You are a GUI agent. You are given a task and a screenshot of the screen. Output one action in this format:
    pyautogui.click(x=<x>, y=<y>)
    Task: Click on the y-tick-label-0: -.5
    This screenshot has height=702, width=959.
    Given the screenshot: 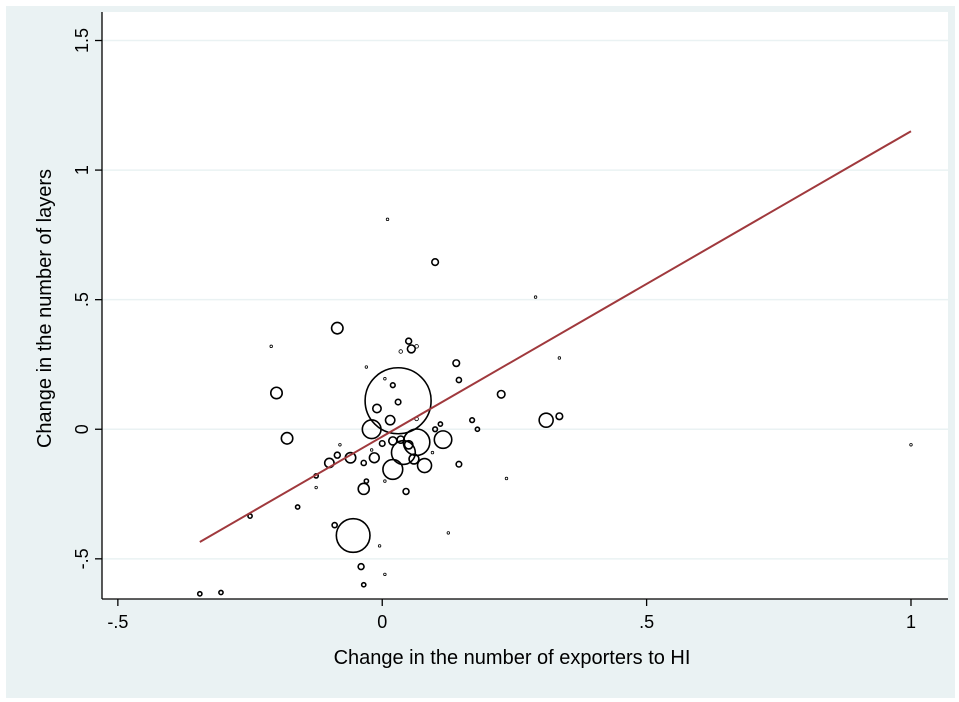 What is the action you would take?
    pyautogui.click(x=82, y=558)
    